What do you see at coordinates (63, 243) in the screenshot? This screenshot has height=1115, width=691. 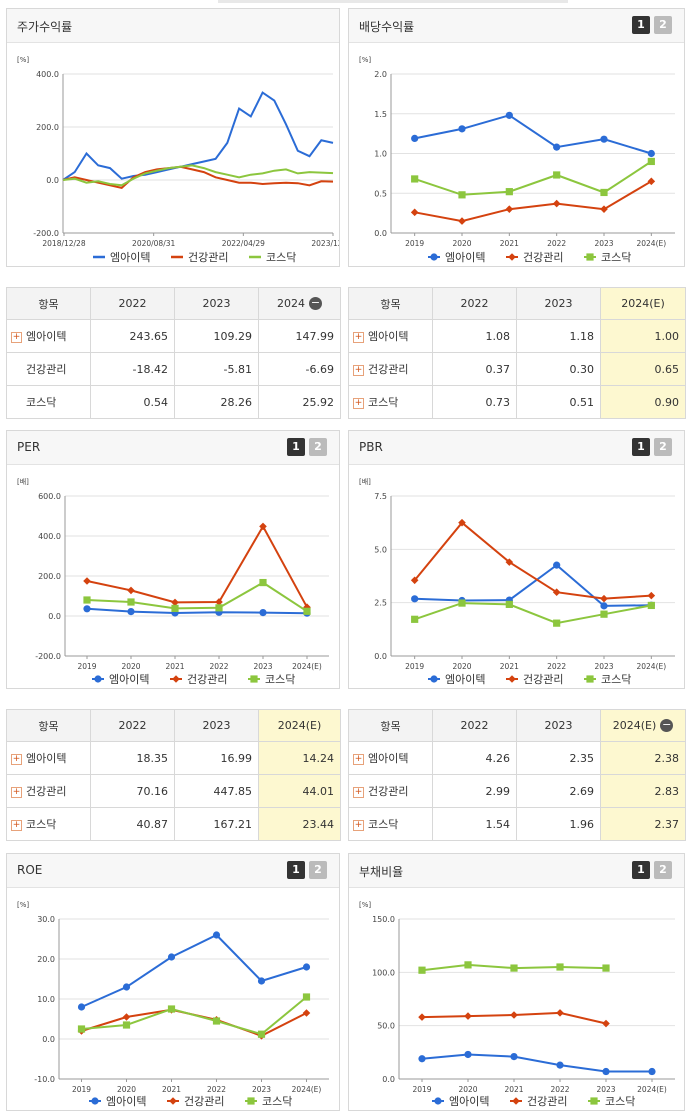 I see `x-tick-label: 2018/12/28` at bounding box center [63, 243].